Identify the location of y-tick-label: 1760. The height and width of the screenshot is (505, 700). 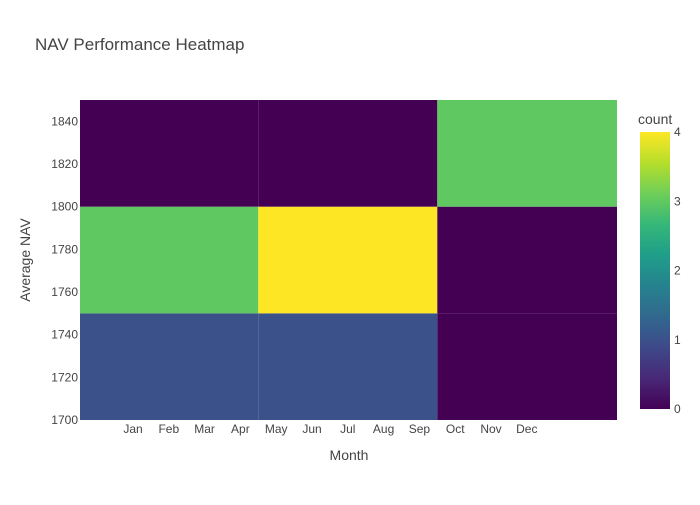
(64, 292).